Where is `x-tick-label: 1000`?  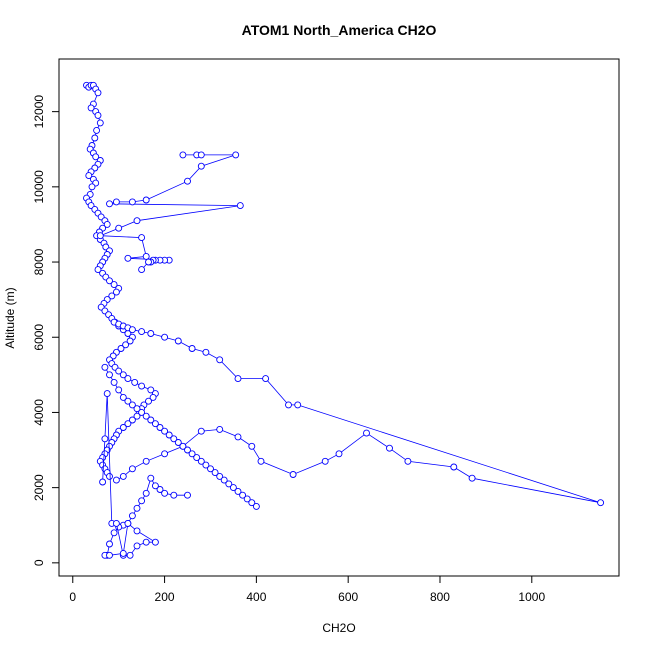 x-tick-label: 1000 is located at coordinates (531, 597).